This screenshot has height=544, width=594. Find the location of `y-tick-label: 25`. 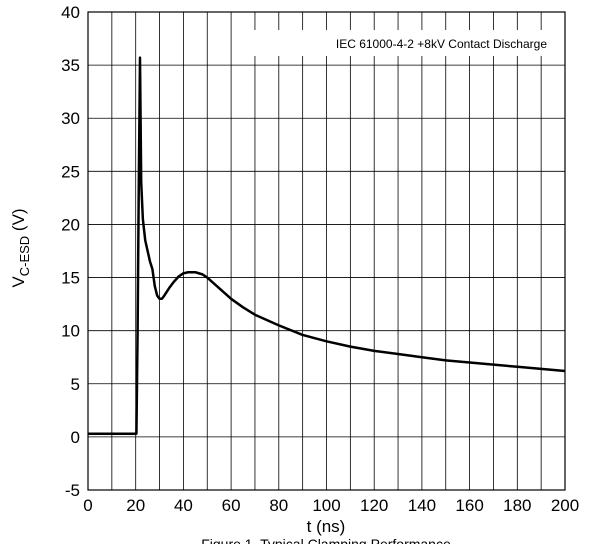

y-tick-label: 25 is located at coordinates (70, 171).